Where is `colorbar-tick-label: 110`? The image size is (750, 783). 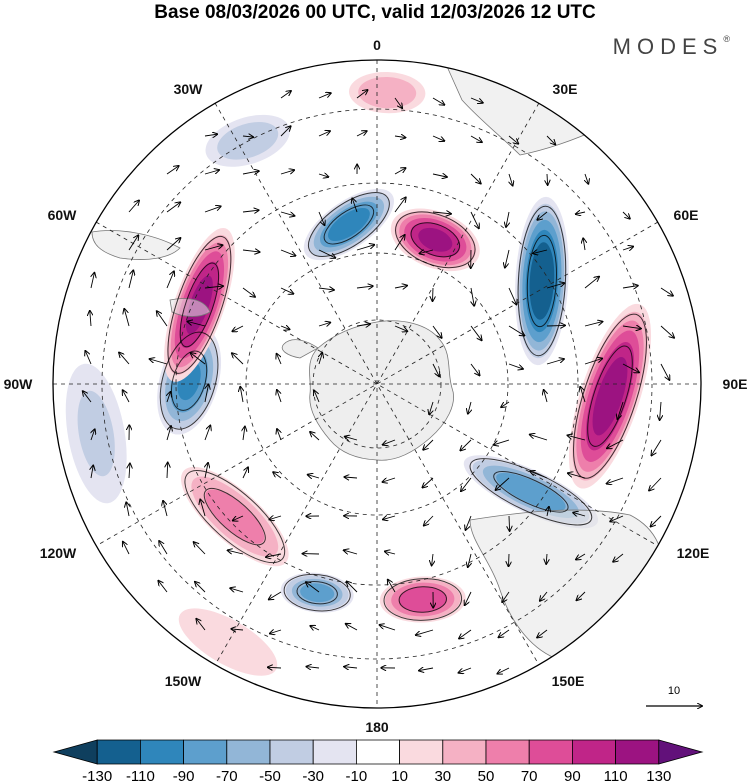 colorbar-tick-label: 110 is located at coordinates (616, 775).